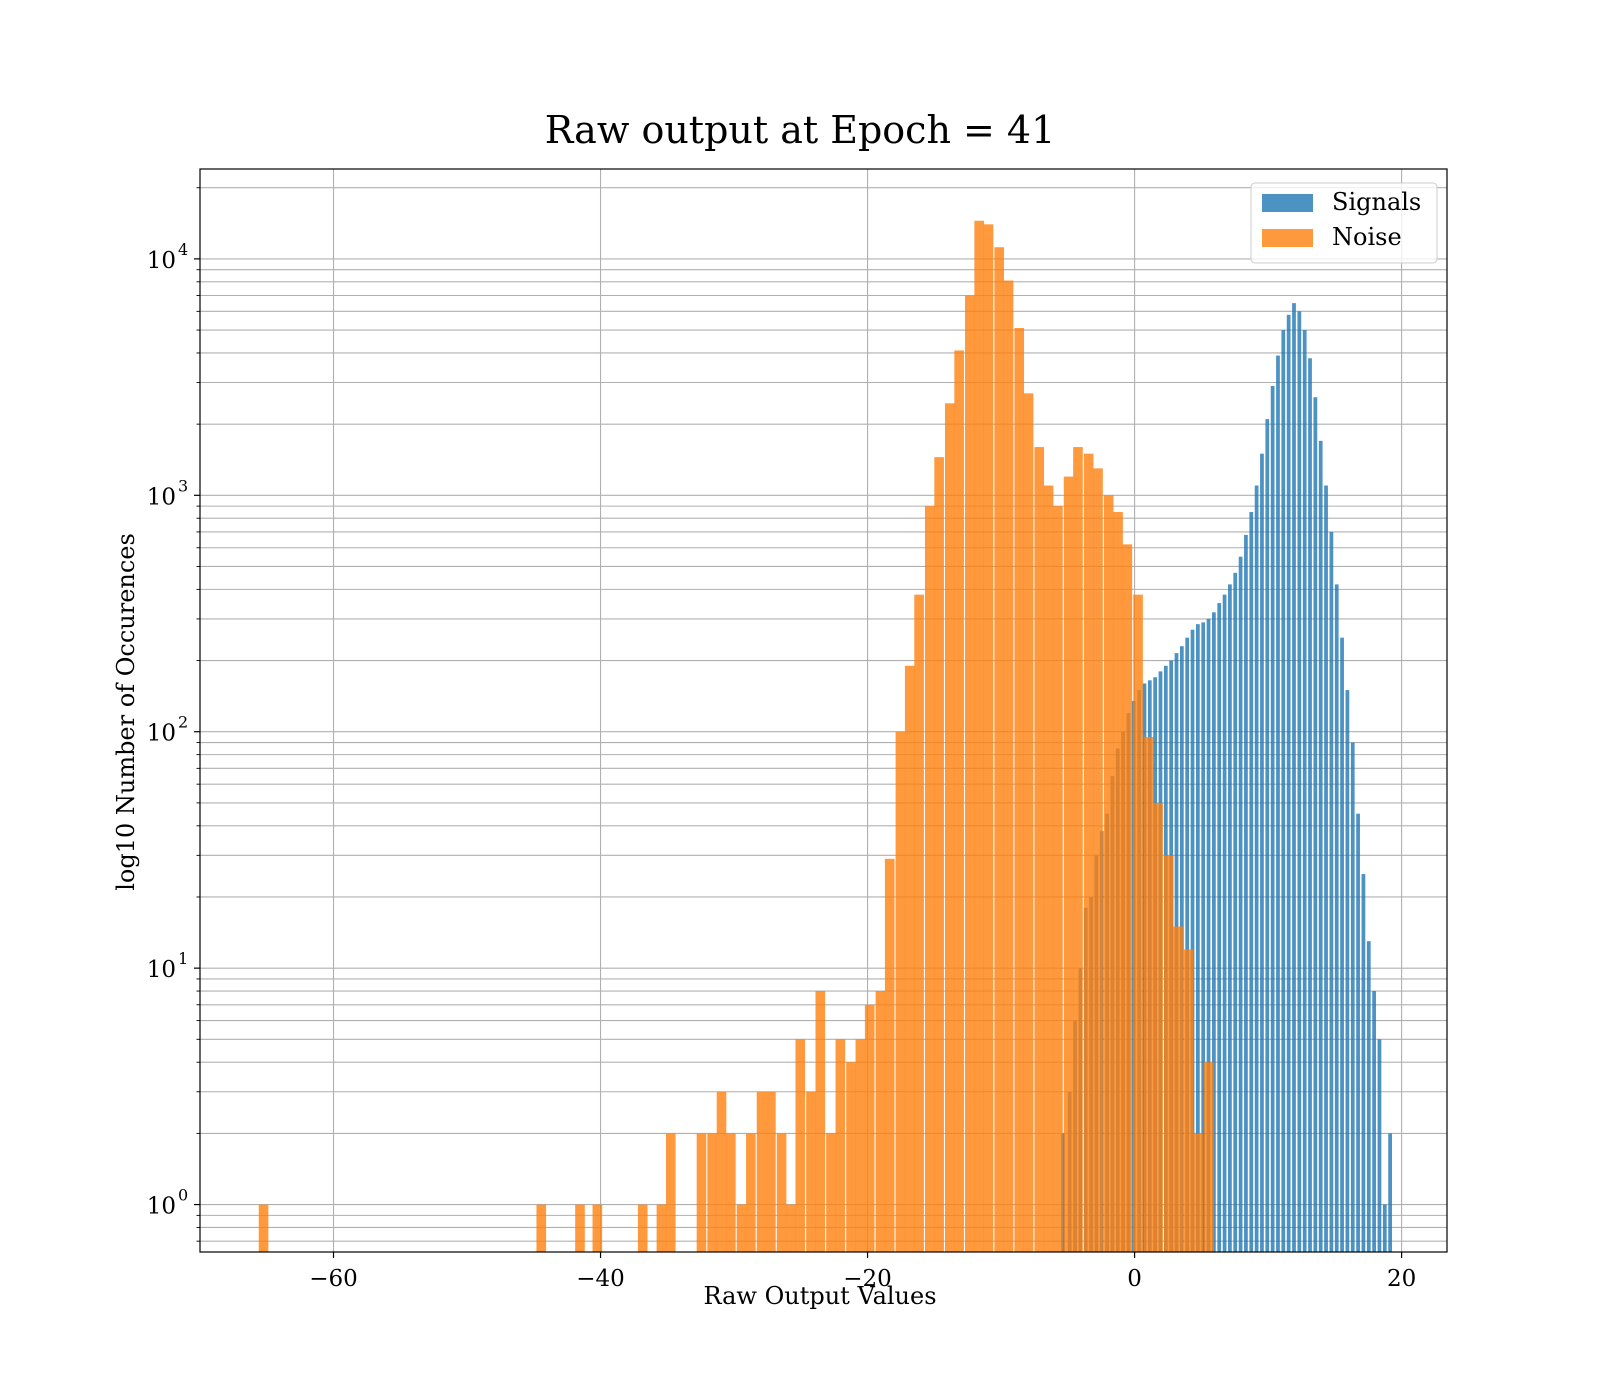 This screenshot has width=1600, height=1400. I want to click on x-tick-label: −60, so click(333, 1279).